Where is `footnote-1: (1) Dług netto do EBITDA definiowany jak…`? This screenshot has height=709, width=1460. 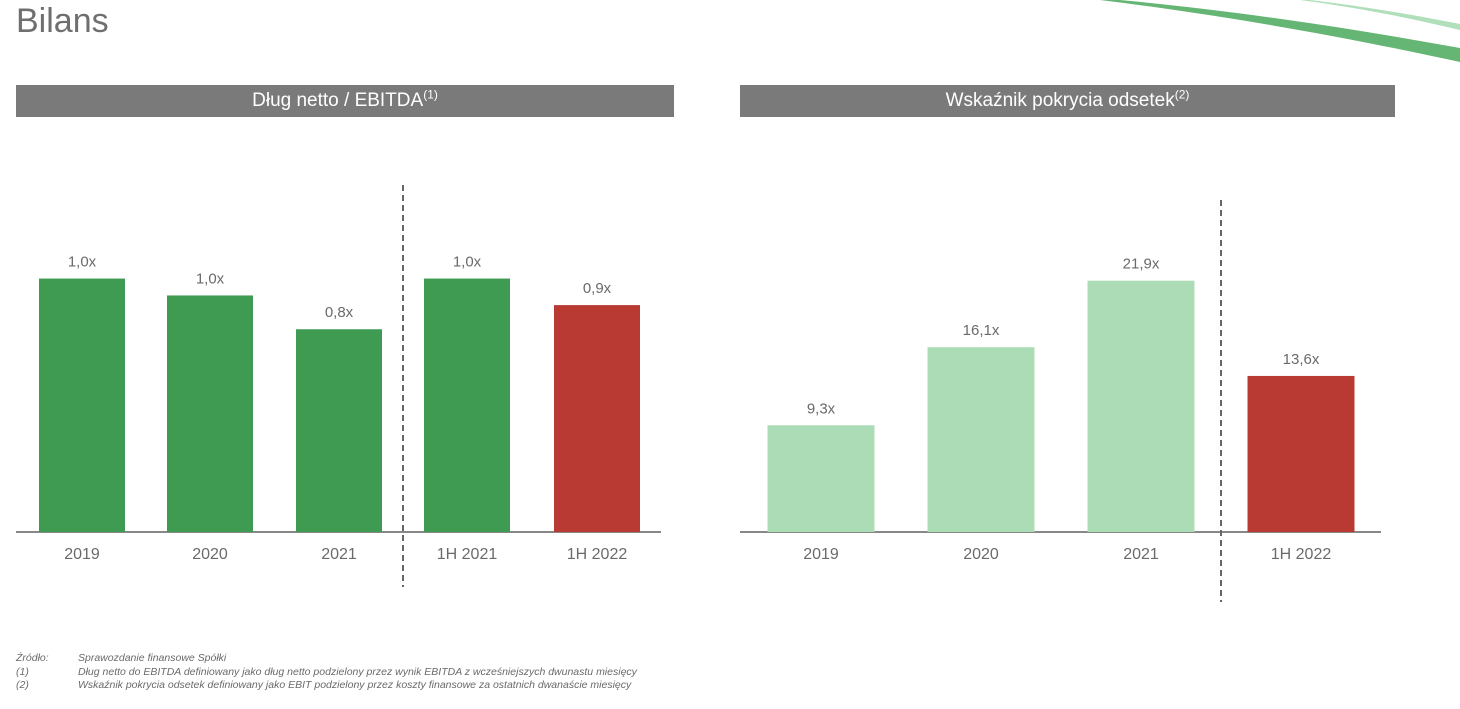 footnote-1: (1) Dług netto do EBITDA definiowany jak… is located at coordinates (326, 673).